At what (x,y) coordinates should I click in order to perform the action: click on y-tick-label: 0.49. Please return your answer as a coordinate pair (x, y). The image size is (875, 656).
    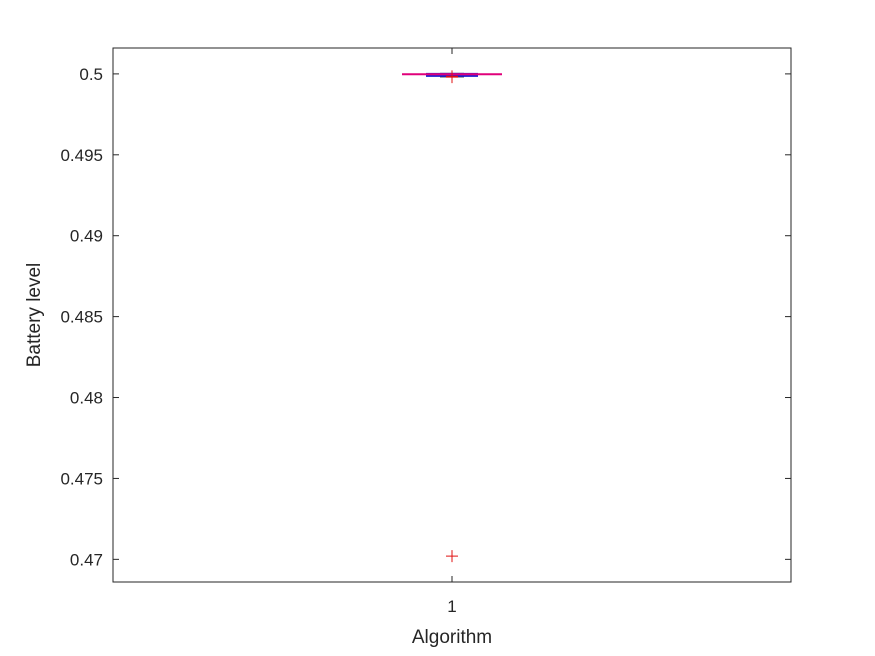
    Looking at the image, I should click on (86, 236).